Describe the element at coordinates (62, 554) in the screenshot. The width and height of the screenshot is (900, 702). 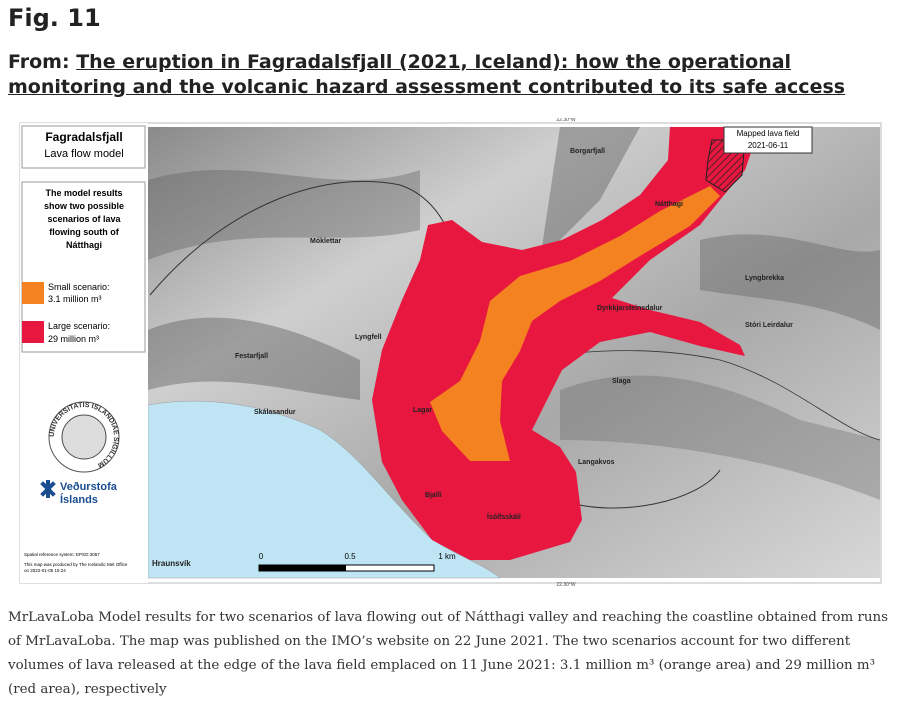
I see `map-note: Spatial reference system: EPSG:3057` at that location.